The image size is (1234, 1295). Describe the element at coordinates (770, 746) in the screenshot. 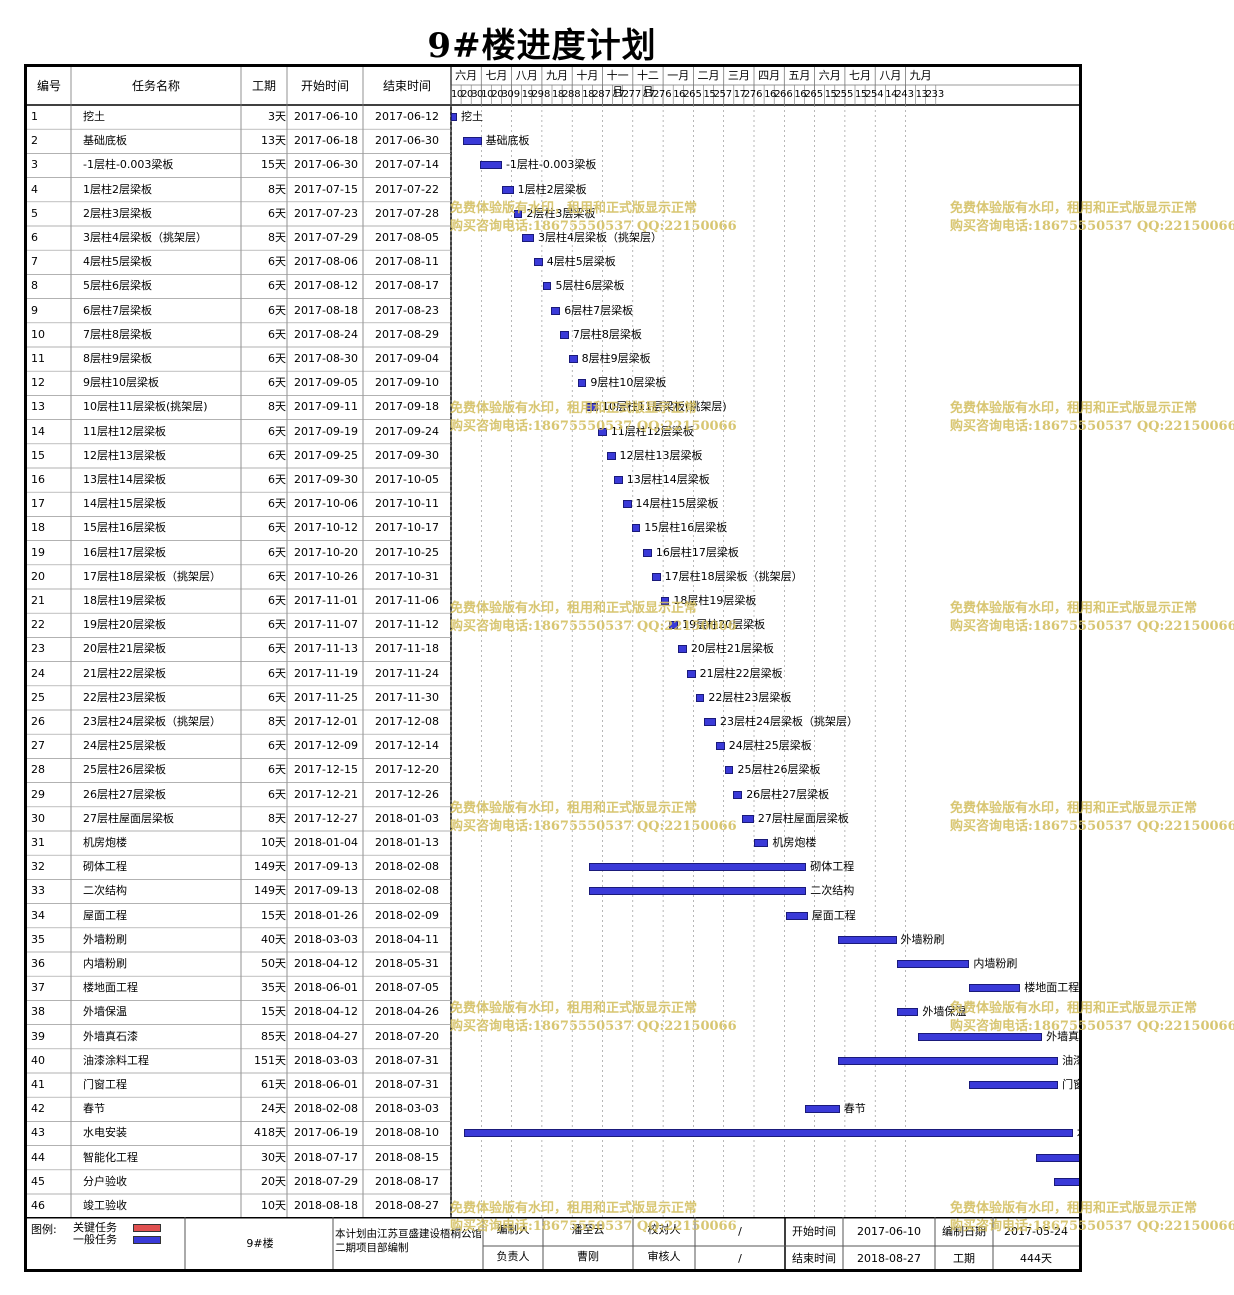

I see `gantt-bar-label: 24层柱25层梁板` at that location.